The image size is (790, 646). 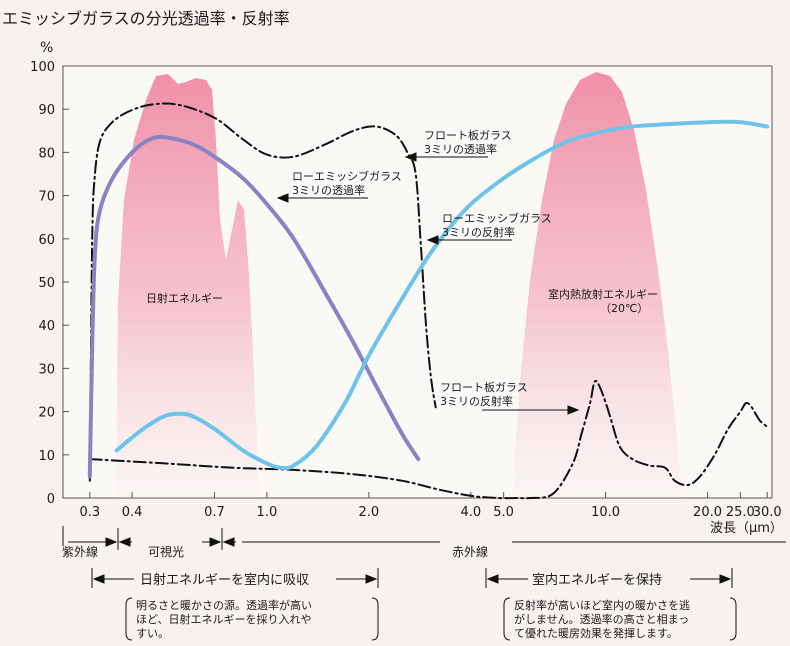 I want to click on float-trans-label-1: フロート板ガラス, so click(x=468, y=135).